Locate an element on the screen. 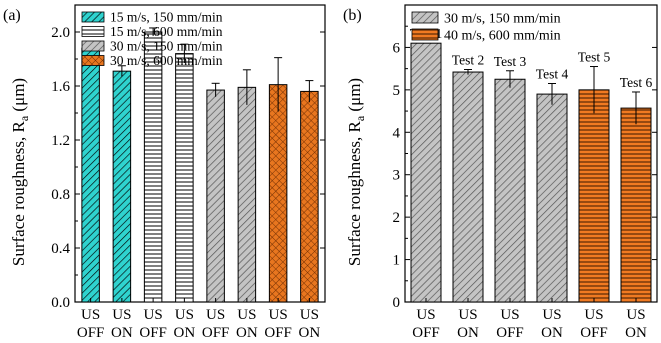 The image size is (661, 343). panel-a-ylabel-unit: (μm) is located at coordinates (18, 97).